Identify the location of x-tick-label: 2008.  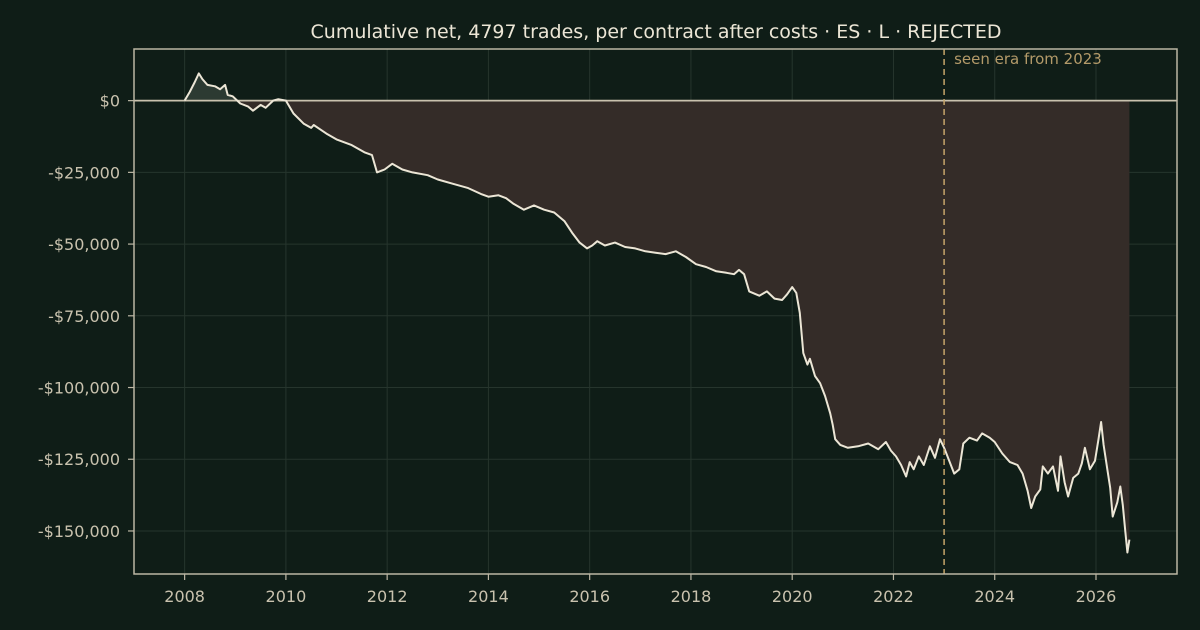
(184, 596).